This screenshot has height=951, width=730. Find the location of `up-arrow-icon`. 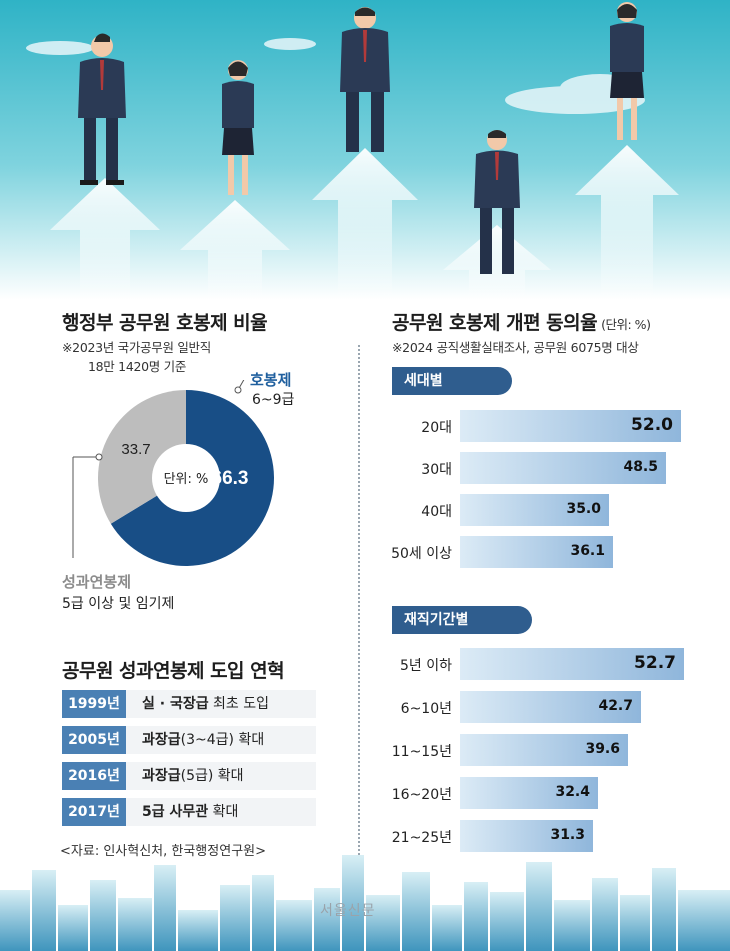

up-arrow-icon is located at coordinates (364, 222).